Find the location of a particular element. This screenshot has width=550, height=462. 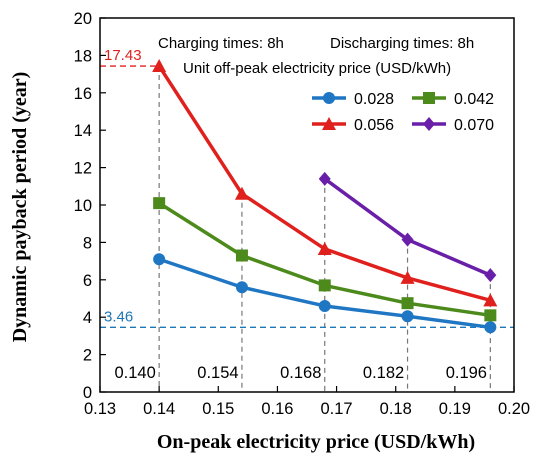

y-tick-label: 0 is located at coordinates (87, 393).